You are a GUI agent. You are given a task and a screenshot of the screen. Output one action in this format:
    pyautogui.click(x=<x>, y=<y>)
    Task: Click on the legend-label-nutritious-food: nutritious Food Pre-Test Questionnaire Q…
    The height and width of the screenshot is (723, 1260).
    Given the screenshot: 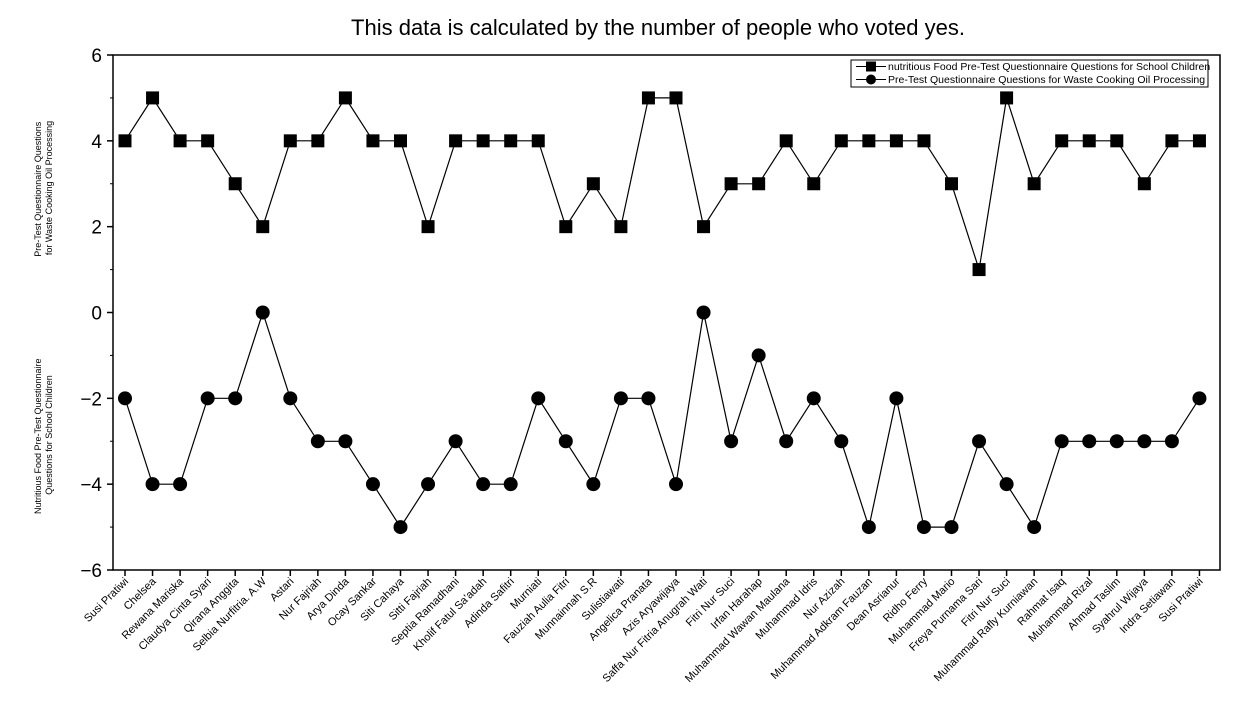 What is the action you would take?
    pyautogui.click(x=1049, y=67)
    